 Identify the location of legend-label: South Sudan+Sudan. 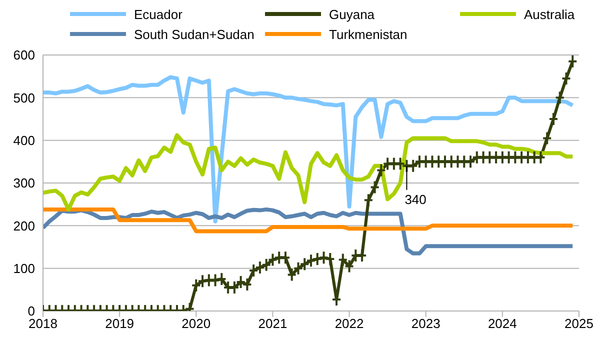
(194, 34).